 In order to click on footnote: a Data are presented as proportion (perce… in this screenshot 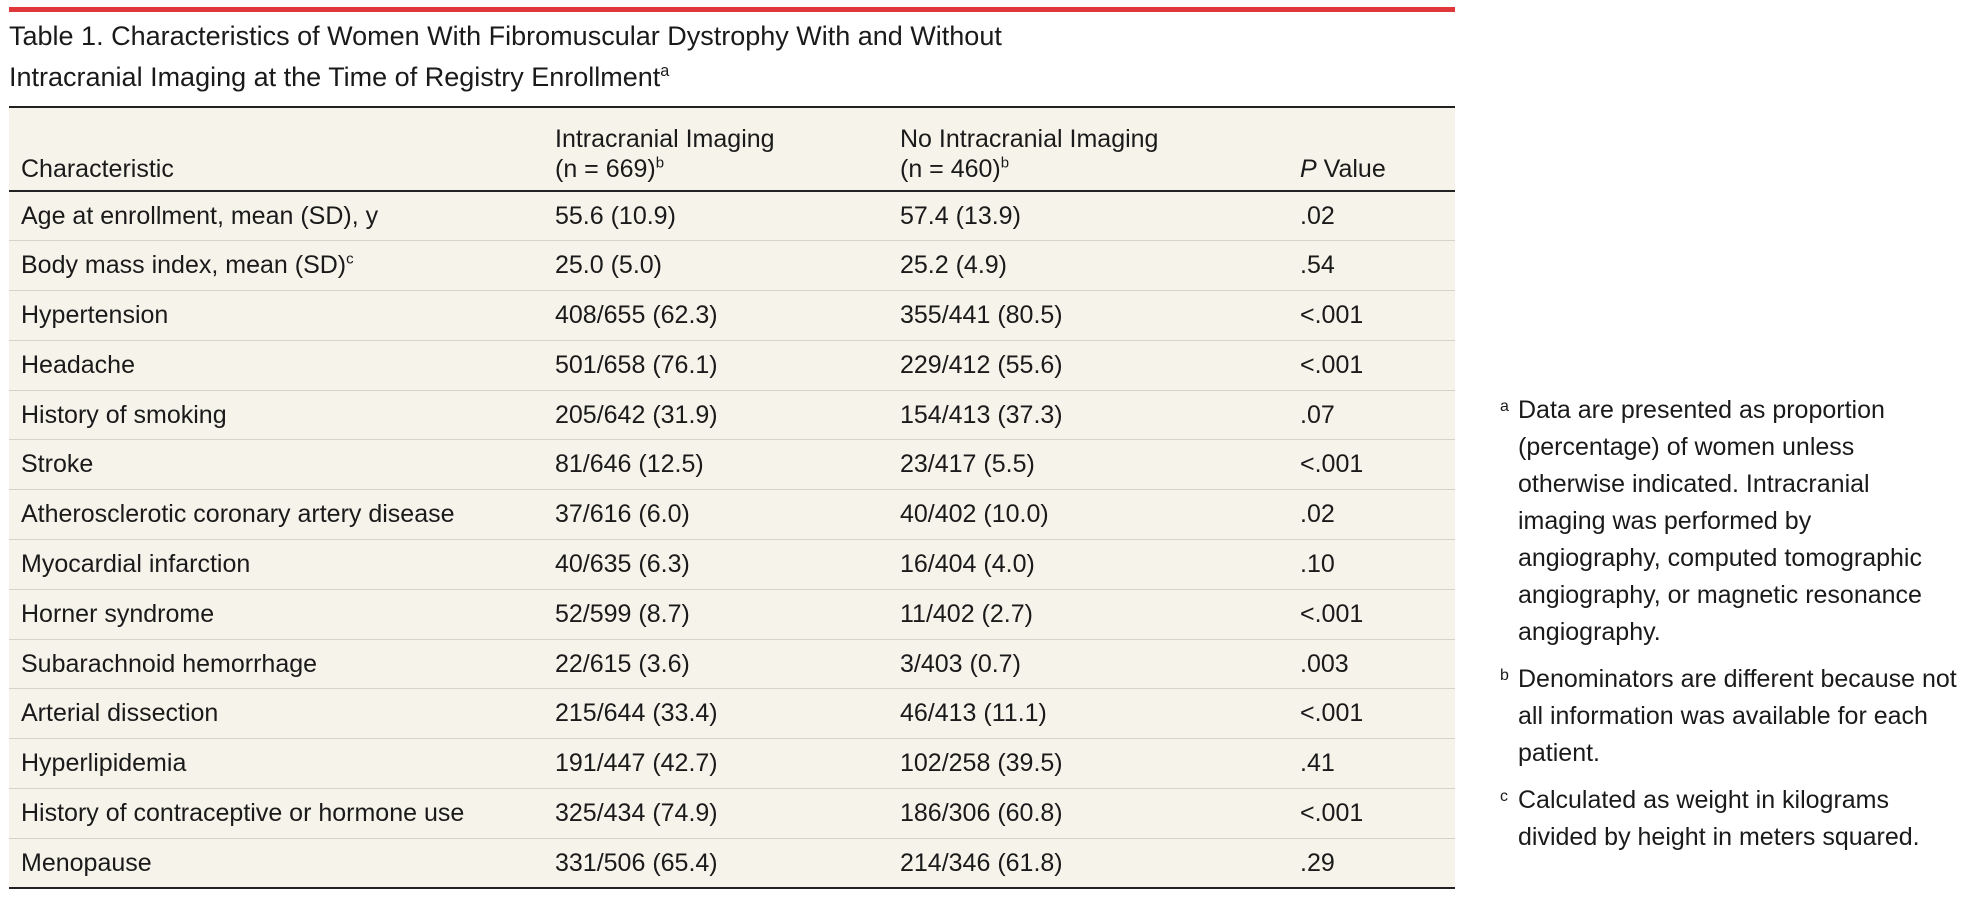, I will do `click(1730, 521)`.